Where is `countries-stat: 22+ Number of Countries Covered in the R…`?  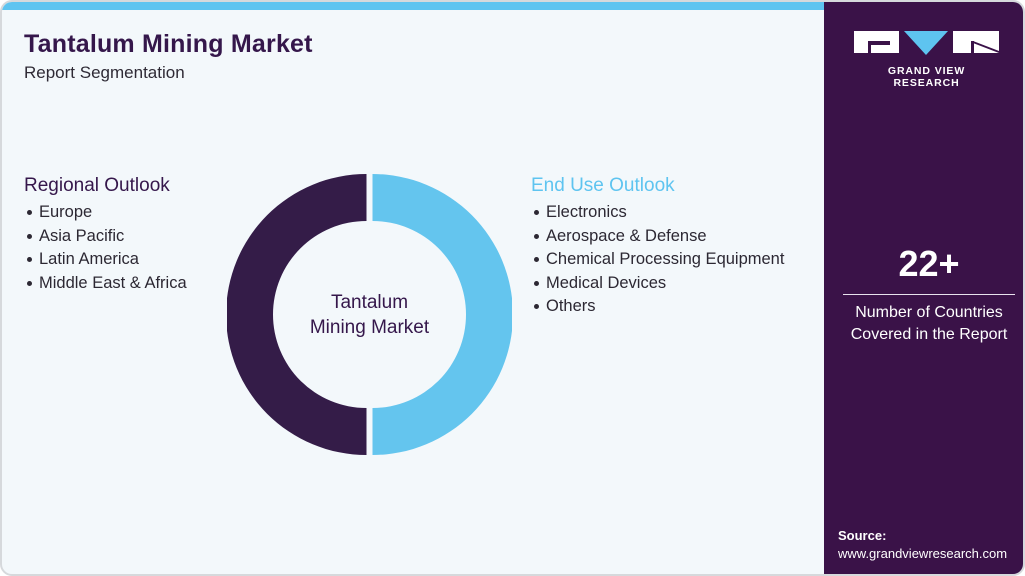 countries-stat: 22+ Number of Countries Covered in the R… is located at coordinates (928, 294).